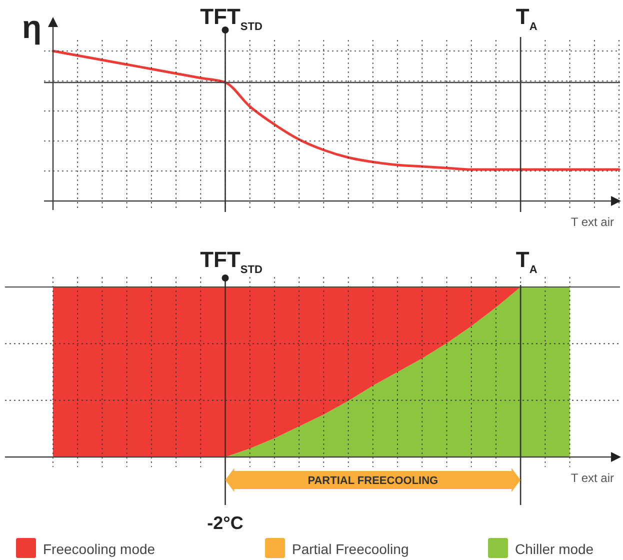  What do you see at coordinates (99, 549) in the screenshot?
I see `legend-label: Freecooling mode` at bounding box center [99, 549].